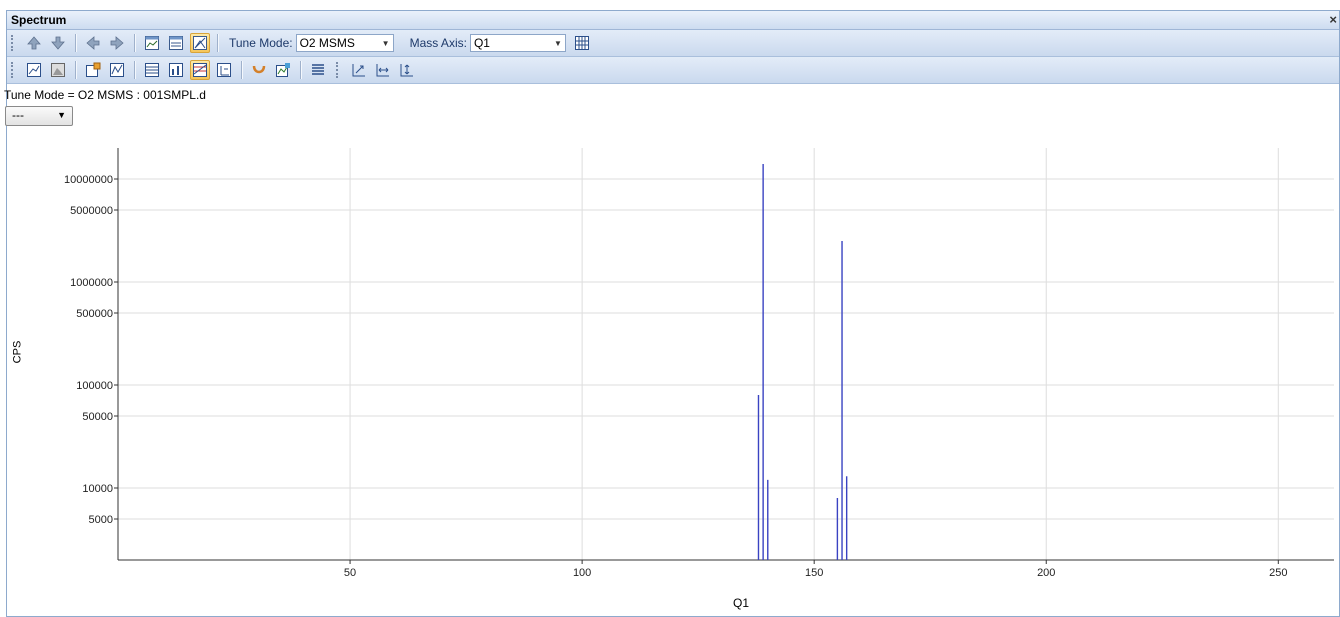  I want to click on tune-mode-info: Tune Mode = O2 MSMS : 001SMPL.d, so click(105, 95).